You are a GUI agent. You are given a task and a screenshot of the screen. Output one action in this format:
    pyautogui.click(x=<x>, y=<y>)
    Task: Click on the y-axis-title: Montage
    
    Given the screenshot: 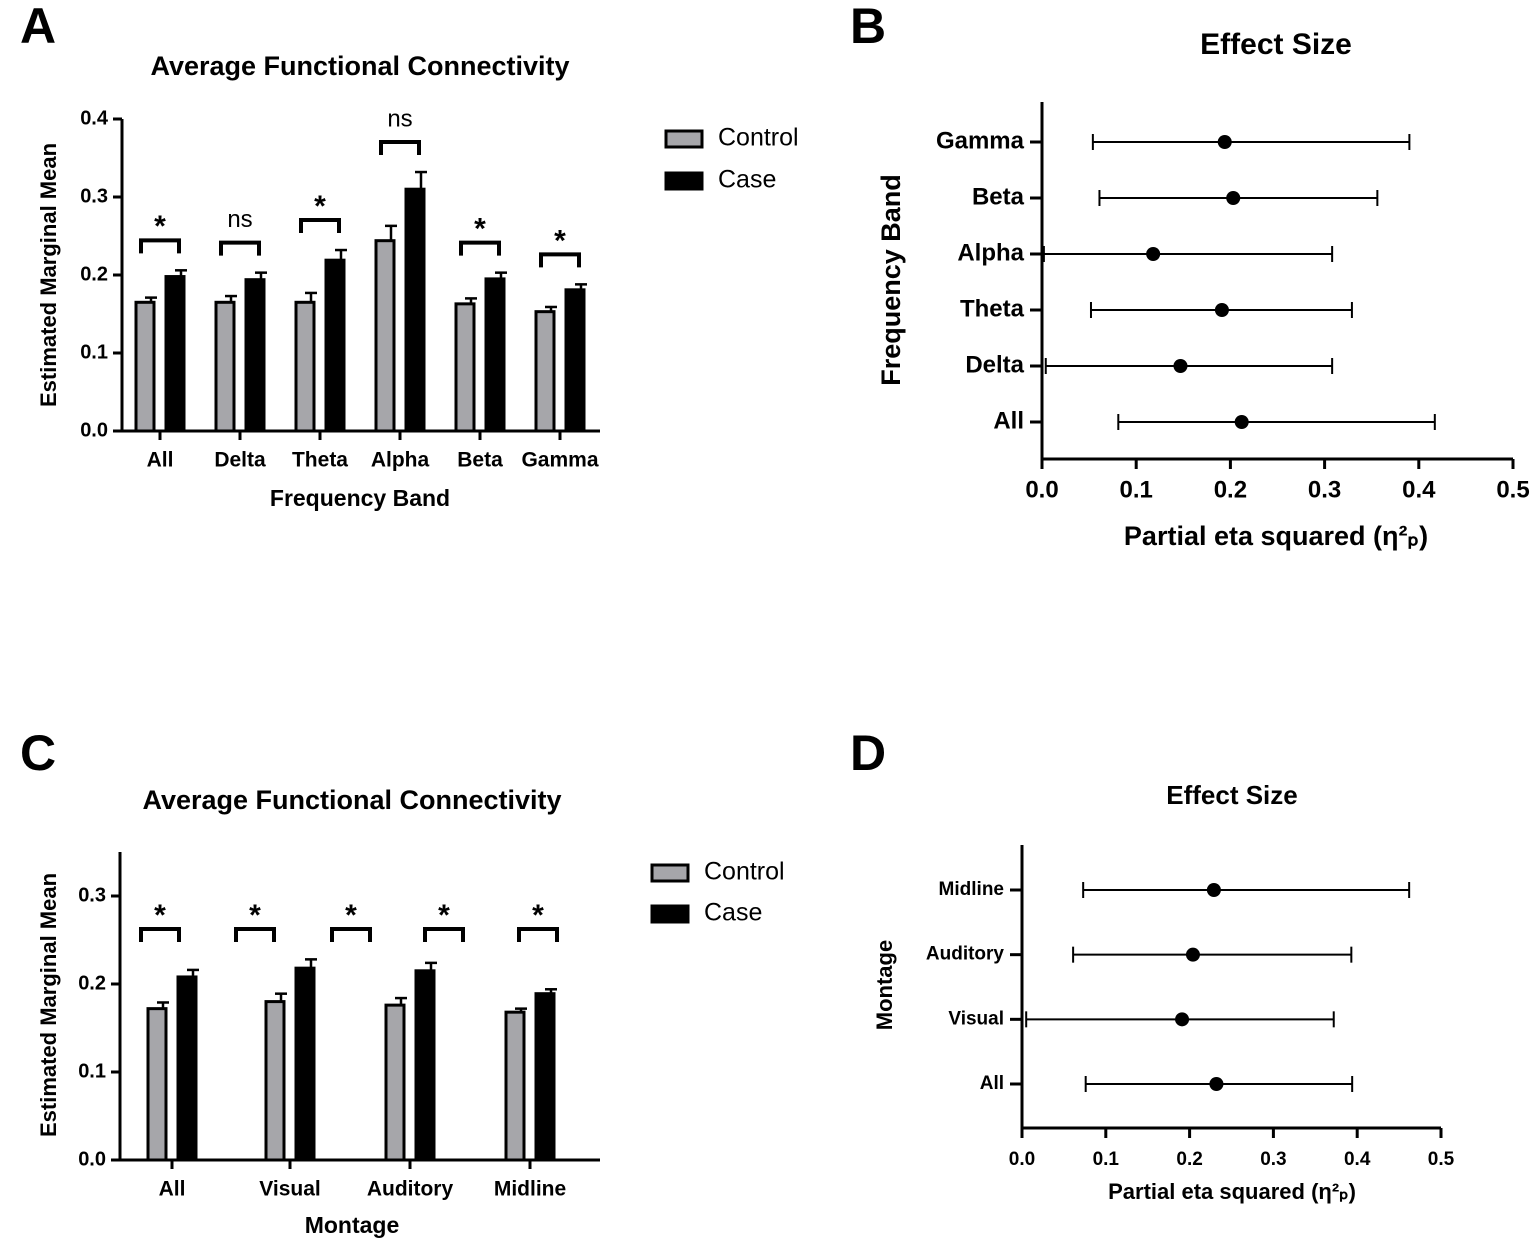 What is the action you would take?
    pyautogui.click(x=884, y=985)
    